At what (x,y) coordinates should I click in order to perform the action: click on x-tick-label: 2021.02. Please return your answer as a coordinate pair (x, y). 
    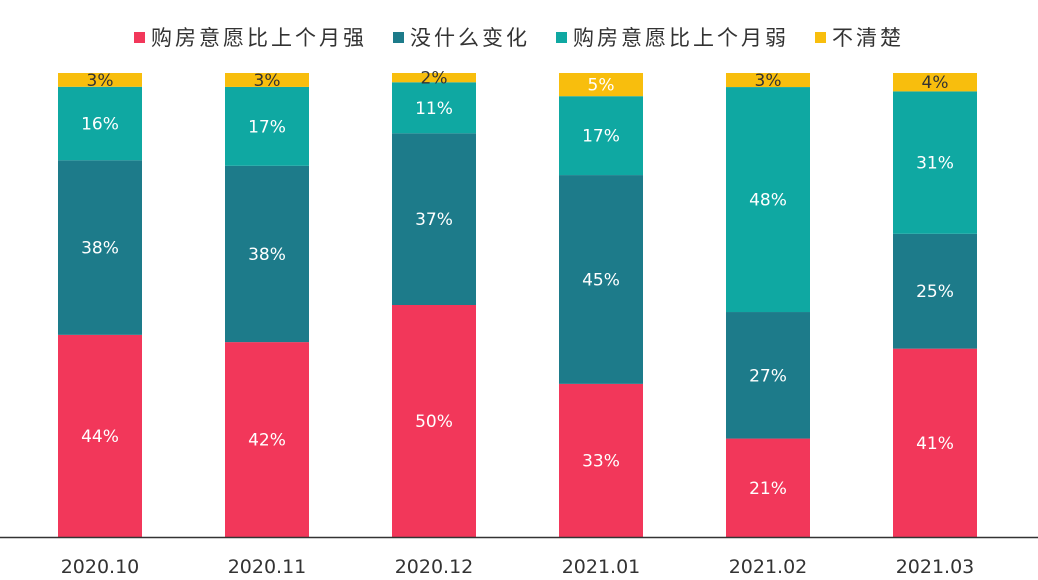
    Looking at the image, I should click on (768, 567).